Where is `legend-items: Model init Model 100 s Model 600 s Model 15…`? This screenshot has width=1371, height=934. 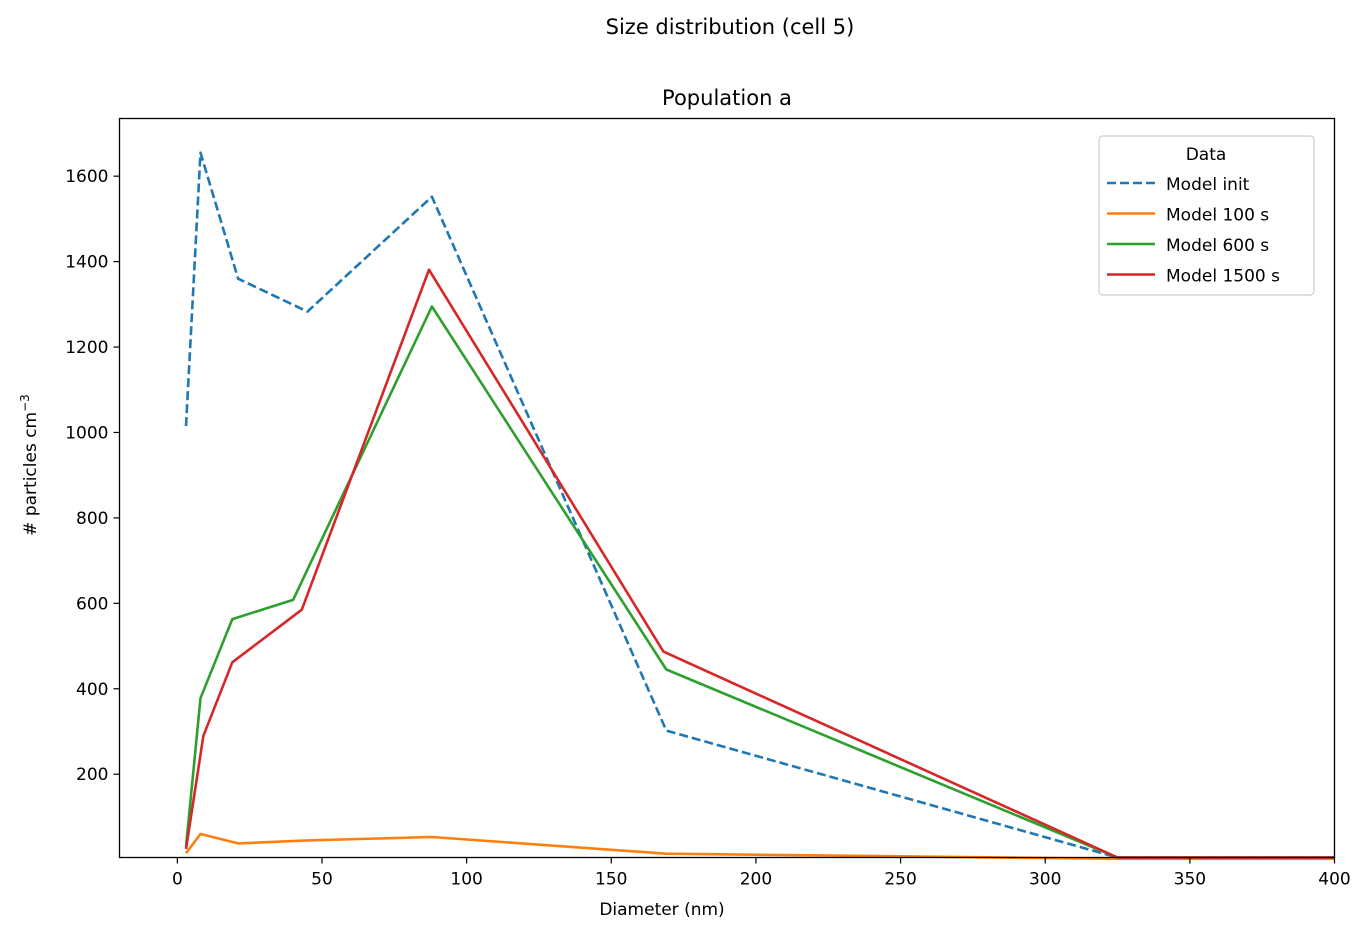
legend-items: Model init Model 100 s Model 600 s Model 15… is located at coordinates (1193, 231).